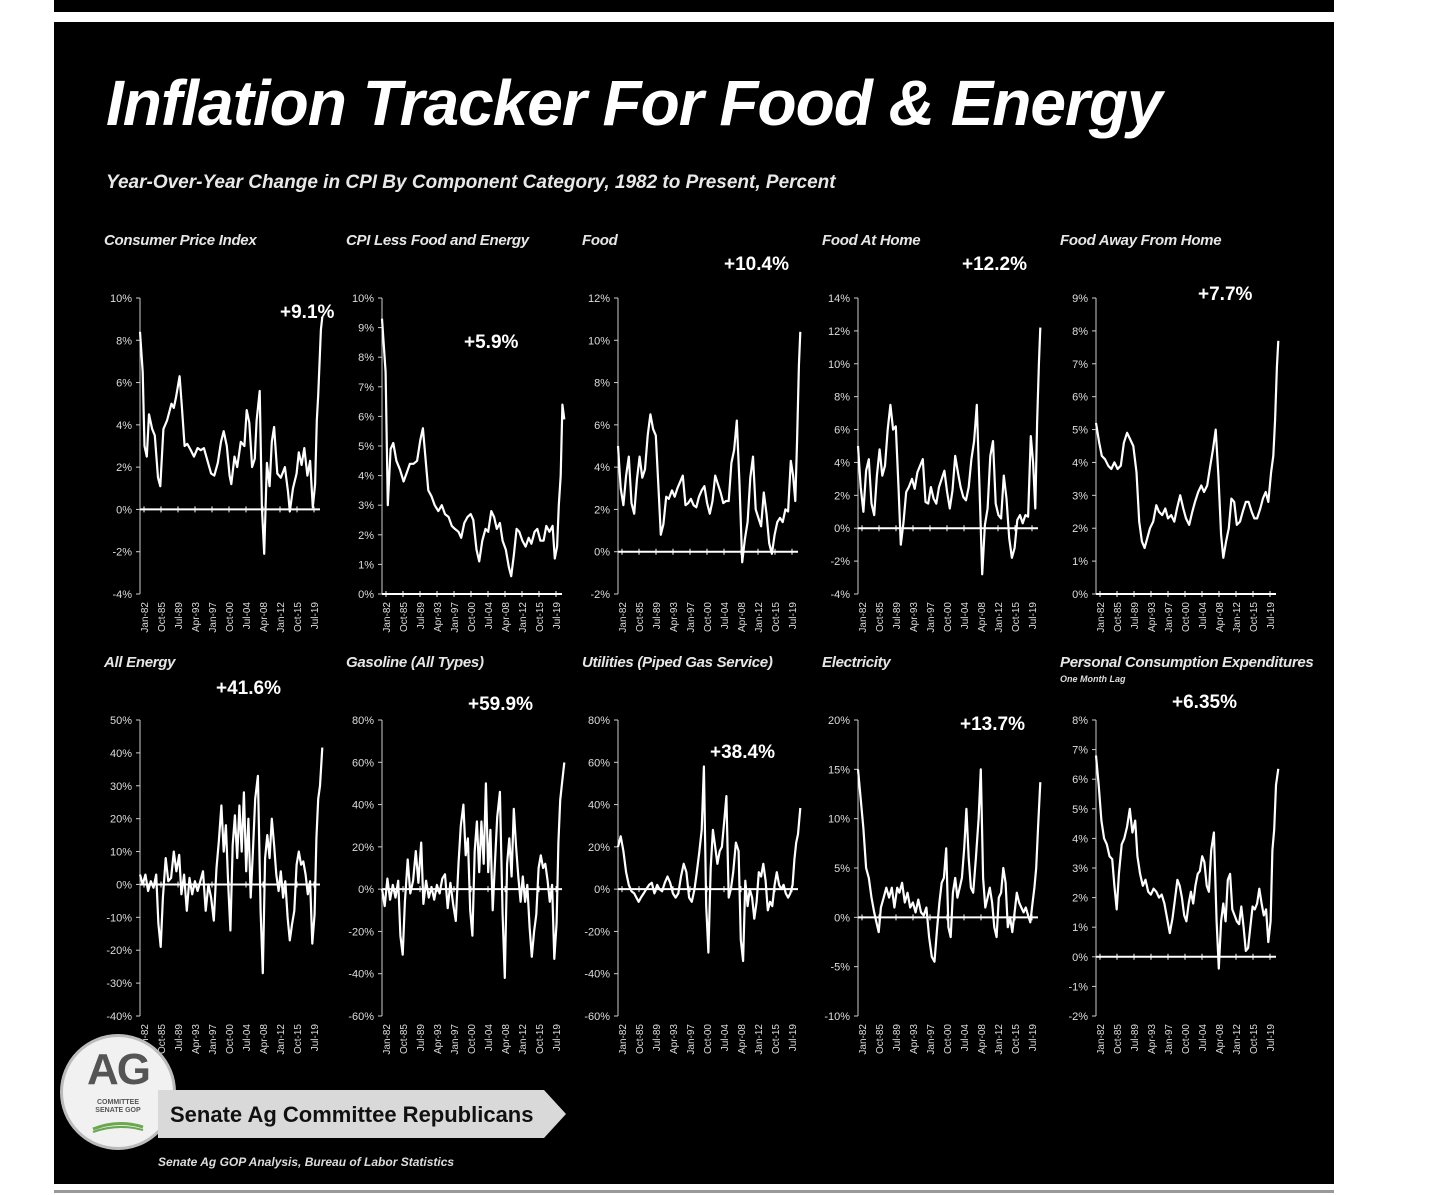  I want to click on chart-title: Consumer Price Index, so click(180, 240).